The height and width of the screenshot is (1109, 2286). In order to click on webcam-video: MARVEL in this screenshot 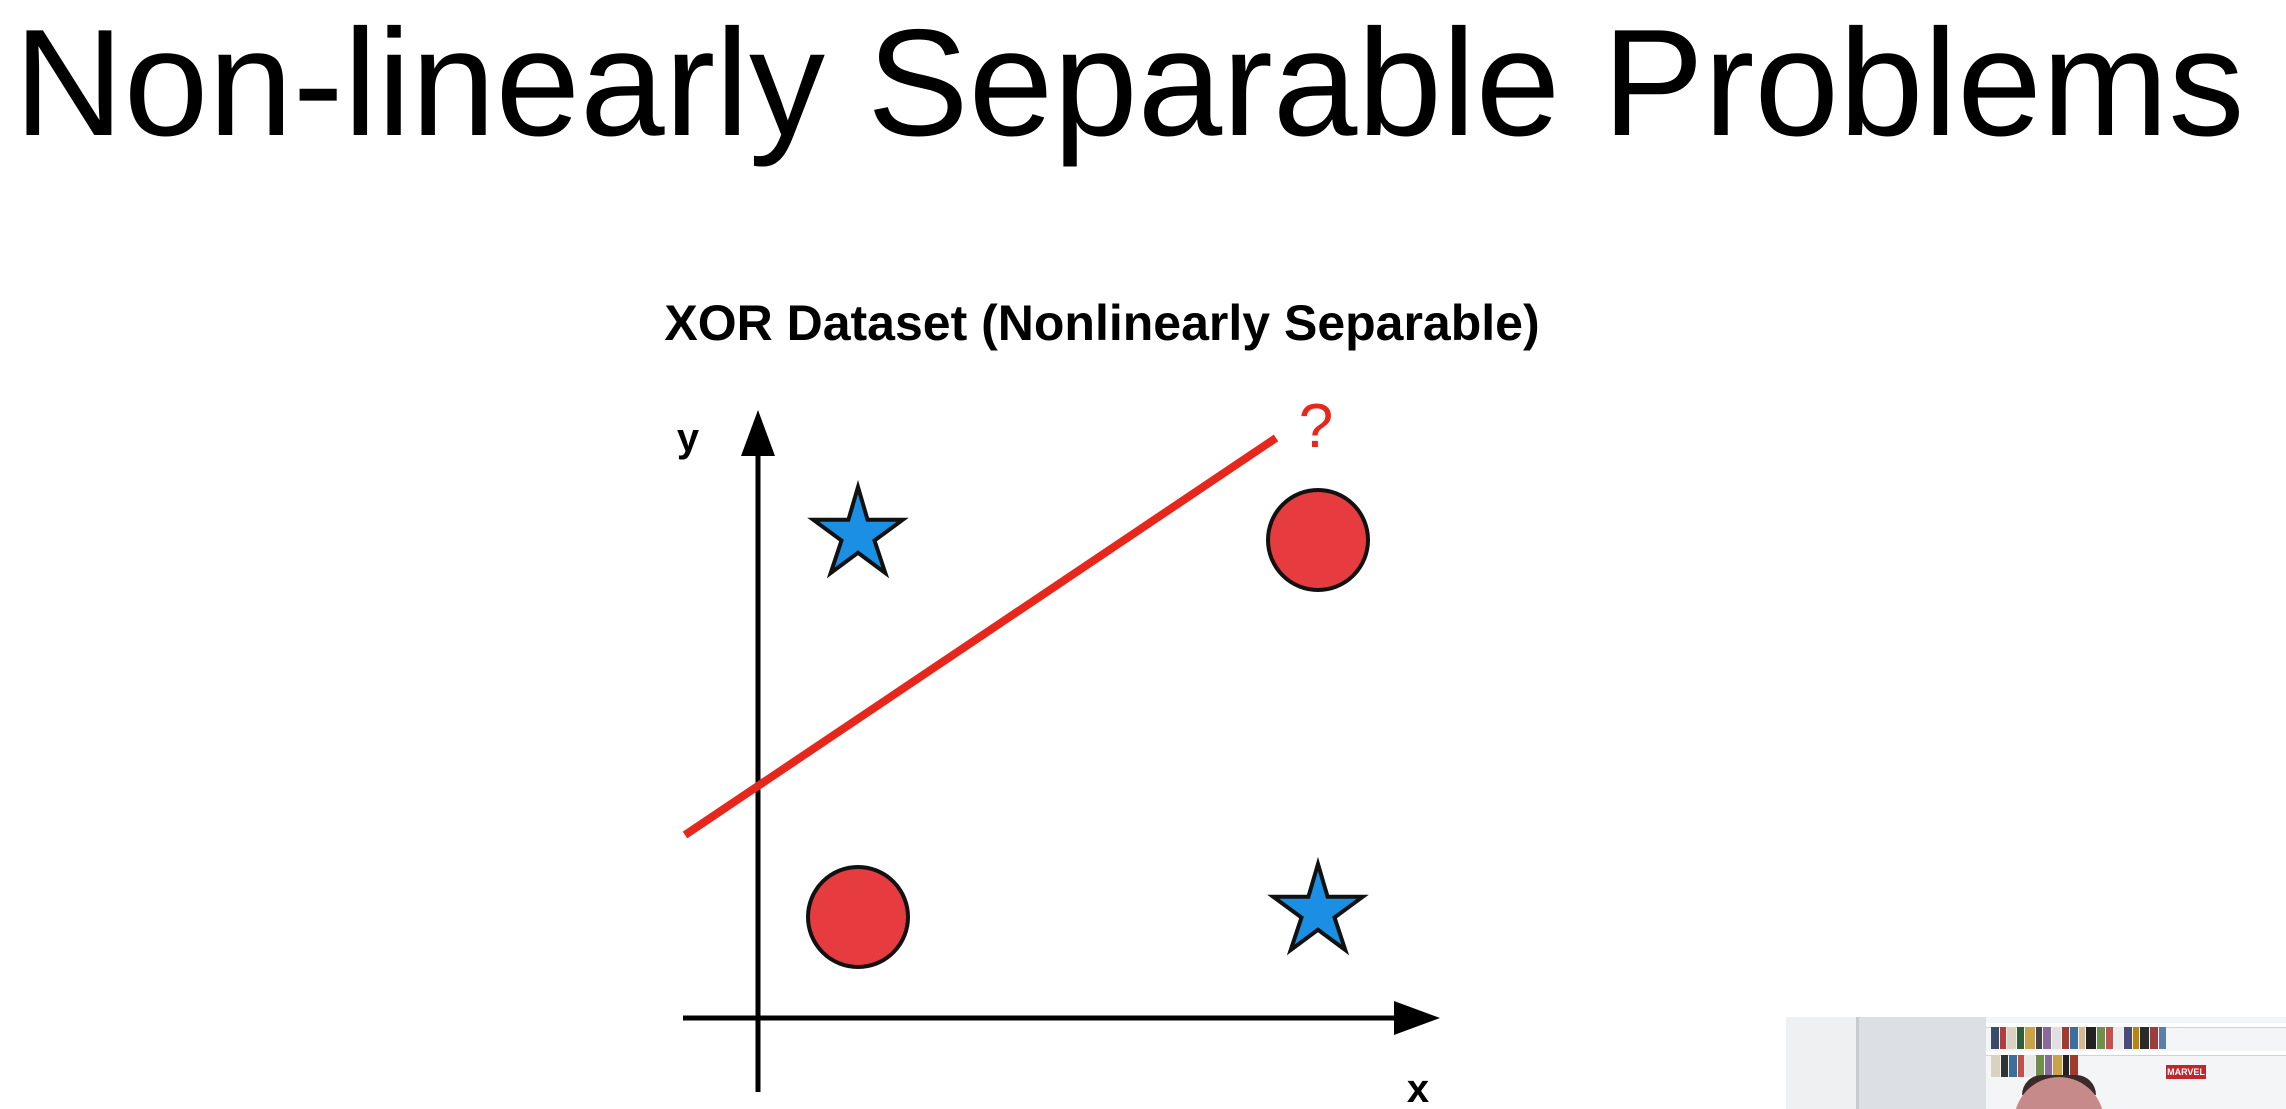, I will do `click(2036, 1063)`.